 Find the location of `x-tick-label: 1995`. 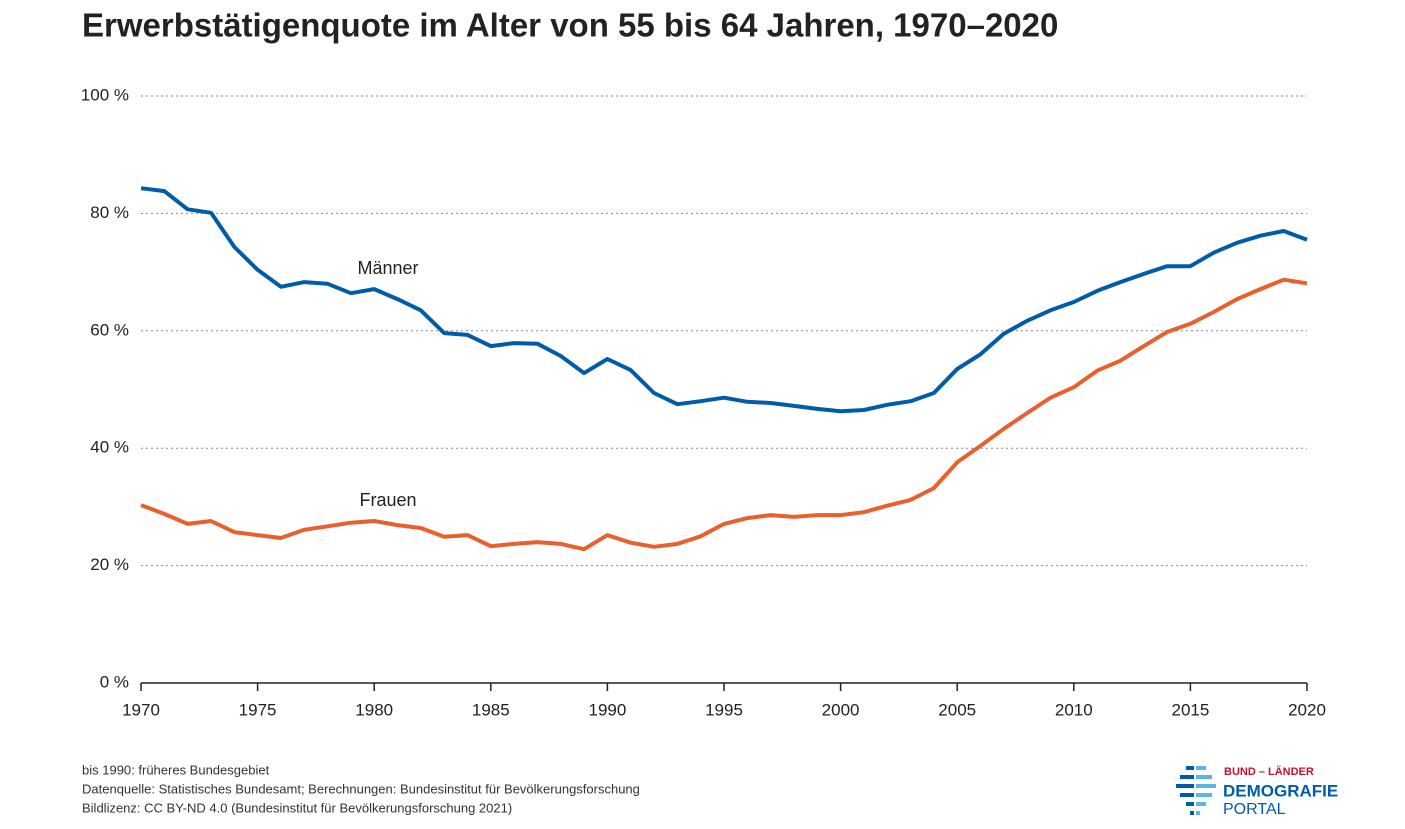

x-tick-label: 1995 is located at coordinates (724, 709).